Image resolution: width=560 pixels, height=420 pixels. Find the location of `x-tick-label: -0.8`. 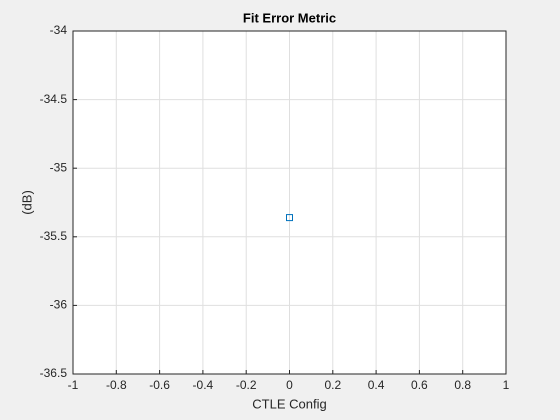

x-tick-label: -0.8 is located at coordinates (116, 385).